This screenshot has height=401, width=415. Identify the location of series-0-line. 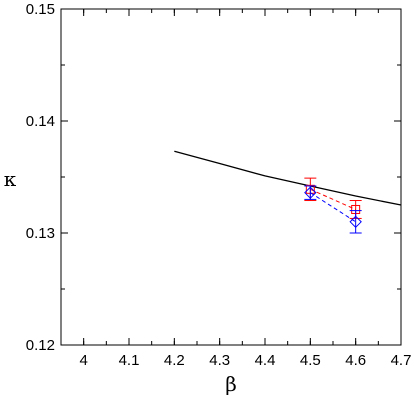
(288, 178).